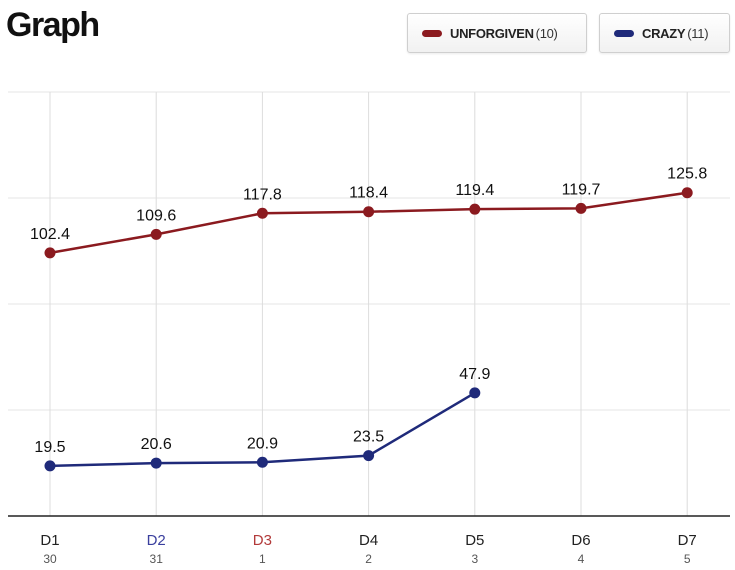 This screenshot has width=735, height=570. Describe the element at coordinates (492, 33) in the screenshot. I see `legend-label: UNFORGIVEN` at that location.